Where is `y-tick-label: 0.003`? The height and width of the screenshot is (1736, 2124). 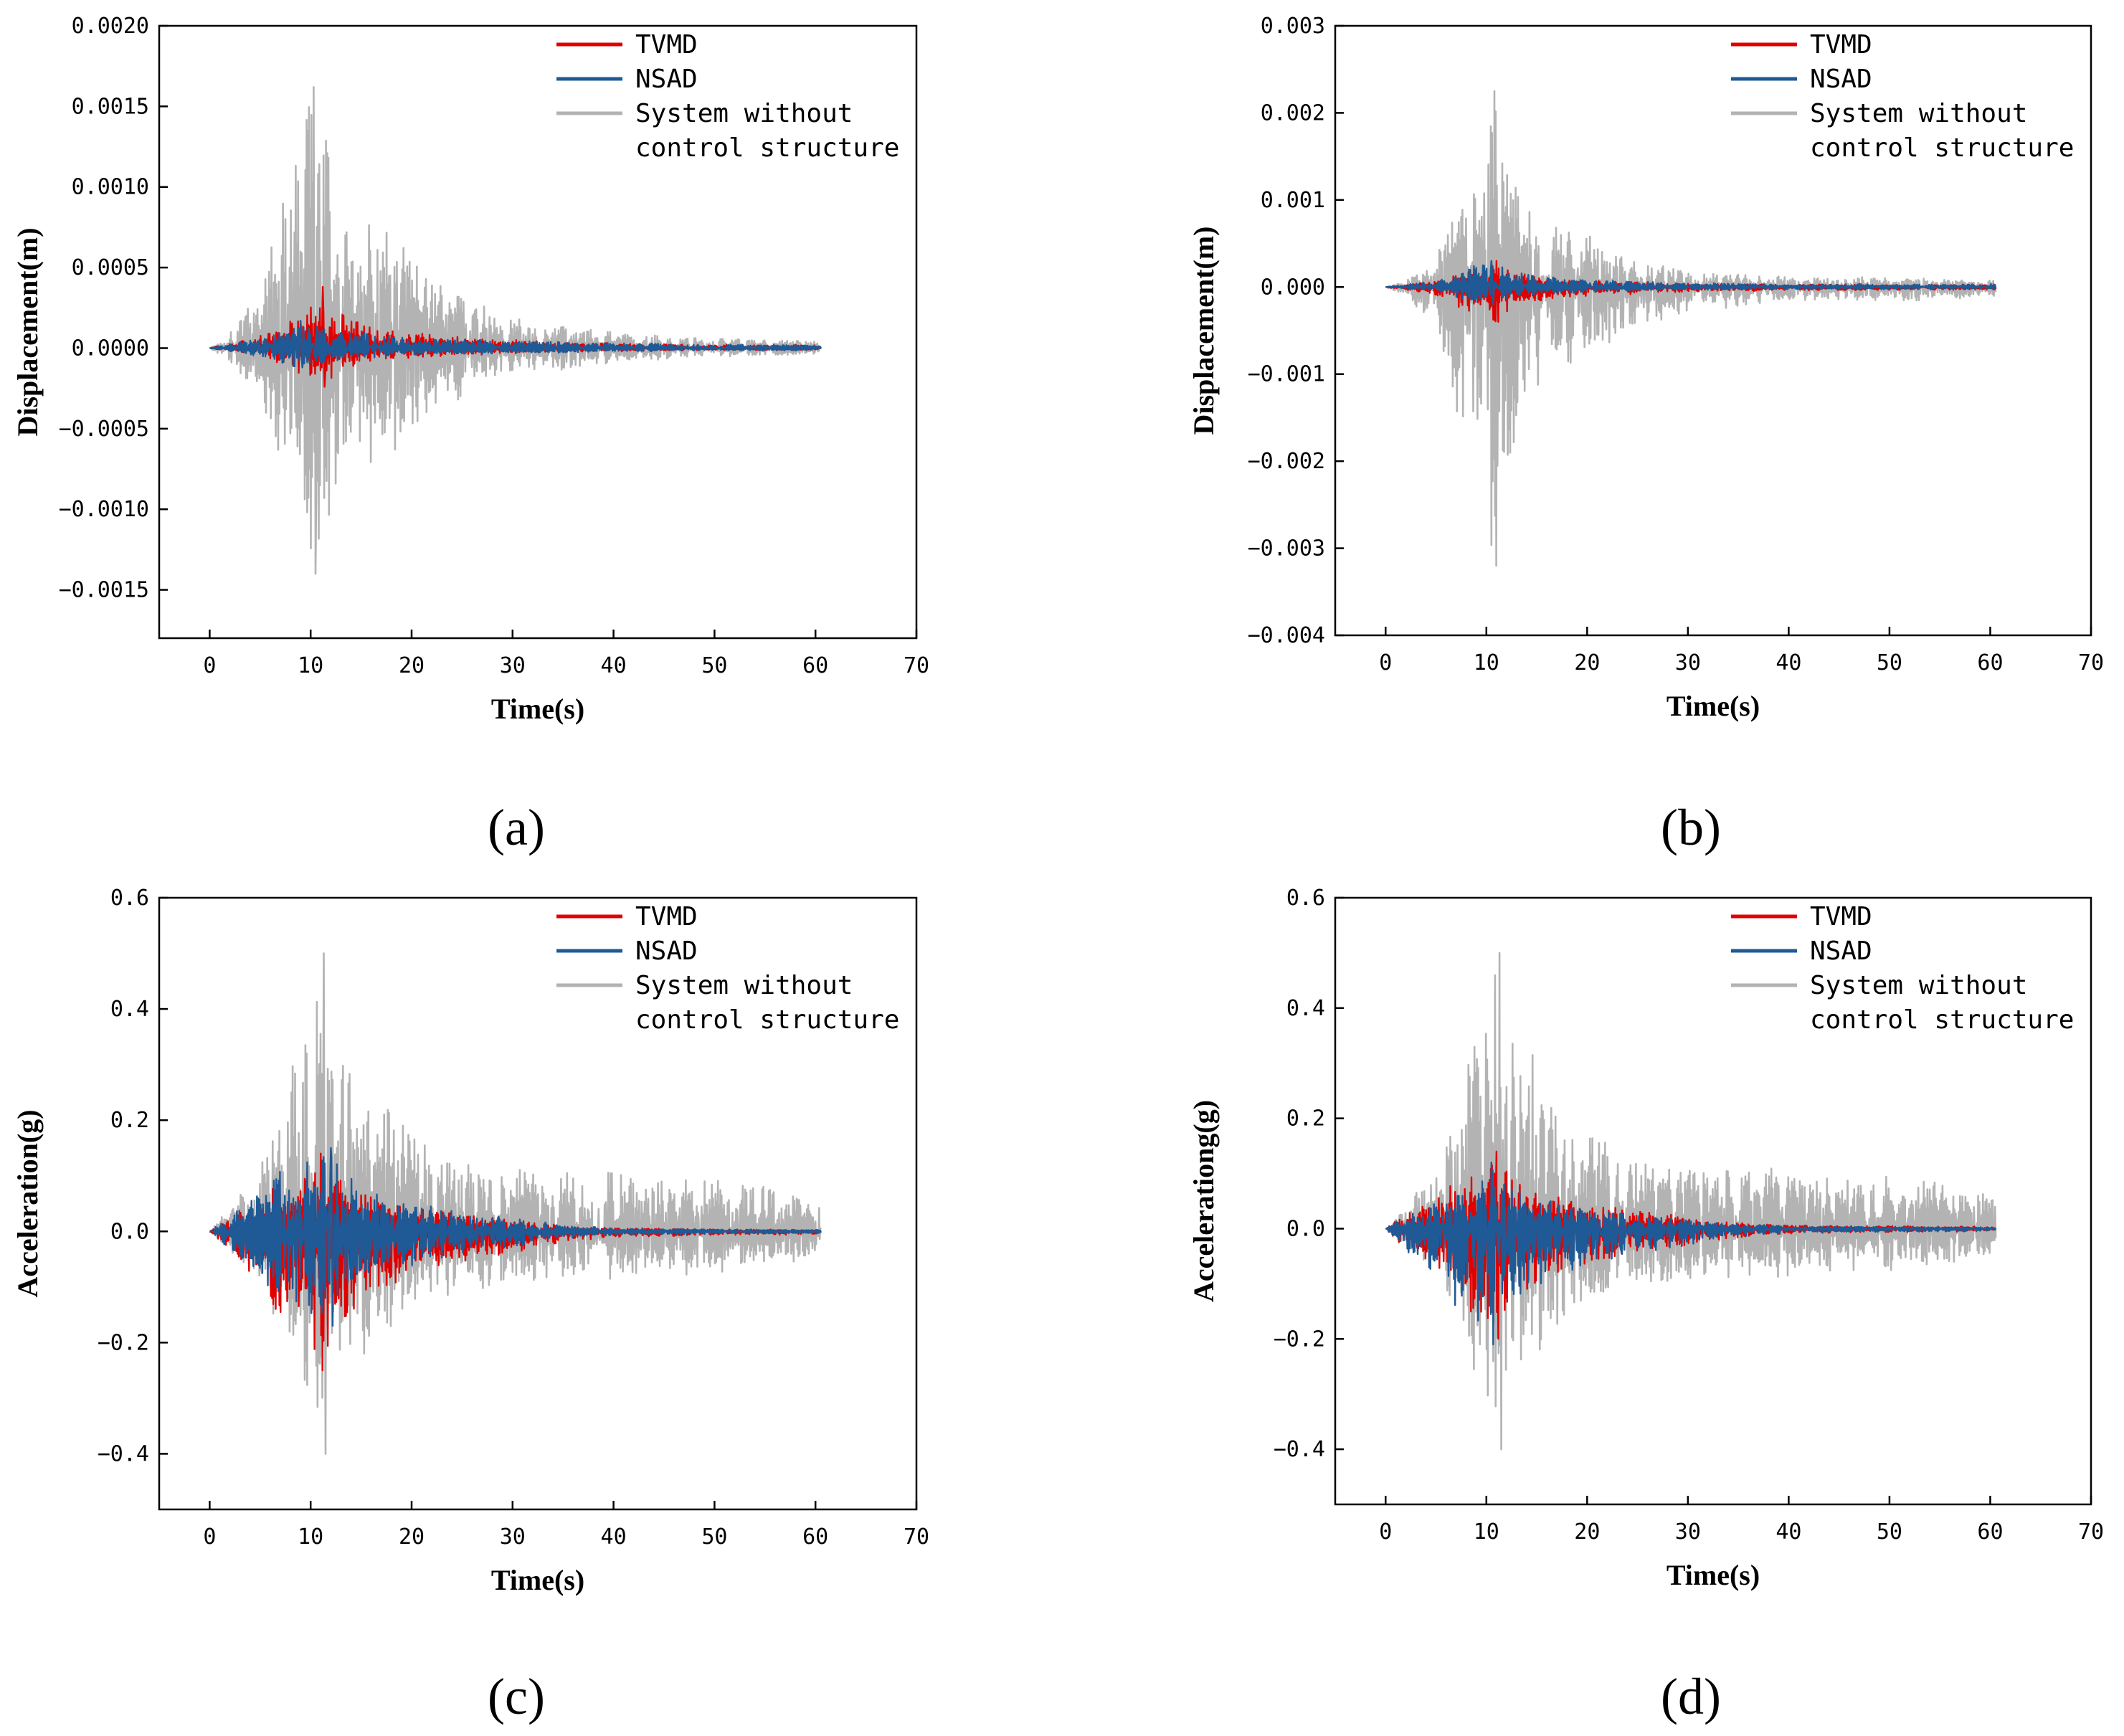
y-tick-label: 0.003 is located at coordinates (1293, 27).